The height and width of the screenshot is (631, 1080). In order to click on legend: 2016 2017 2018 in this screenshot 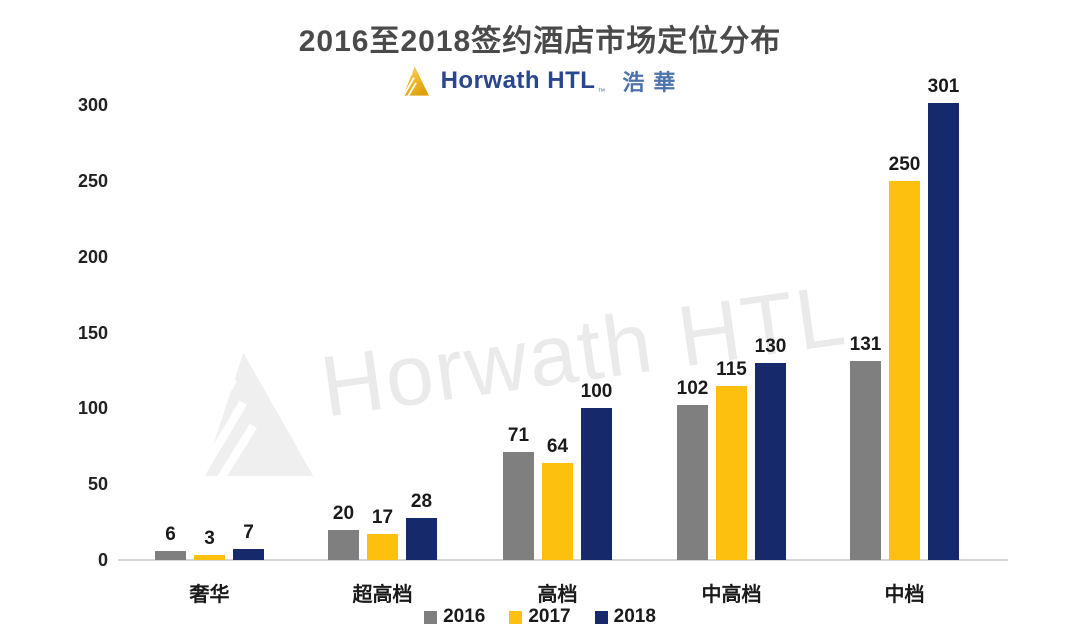, I will do `click(540, 617)`.